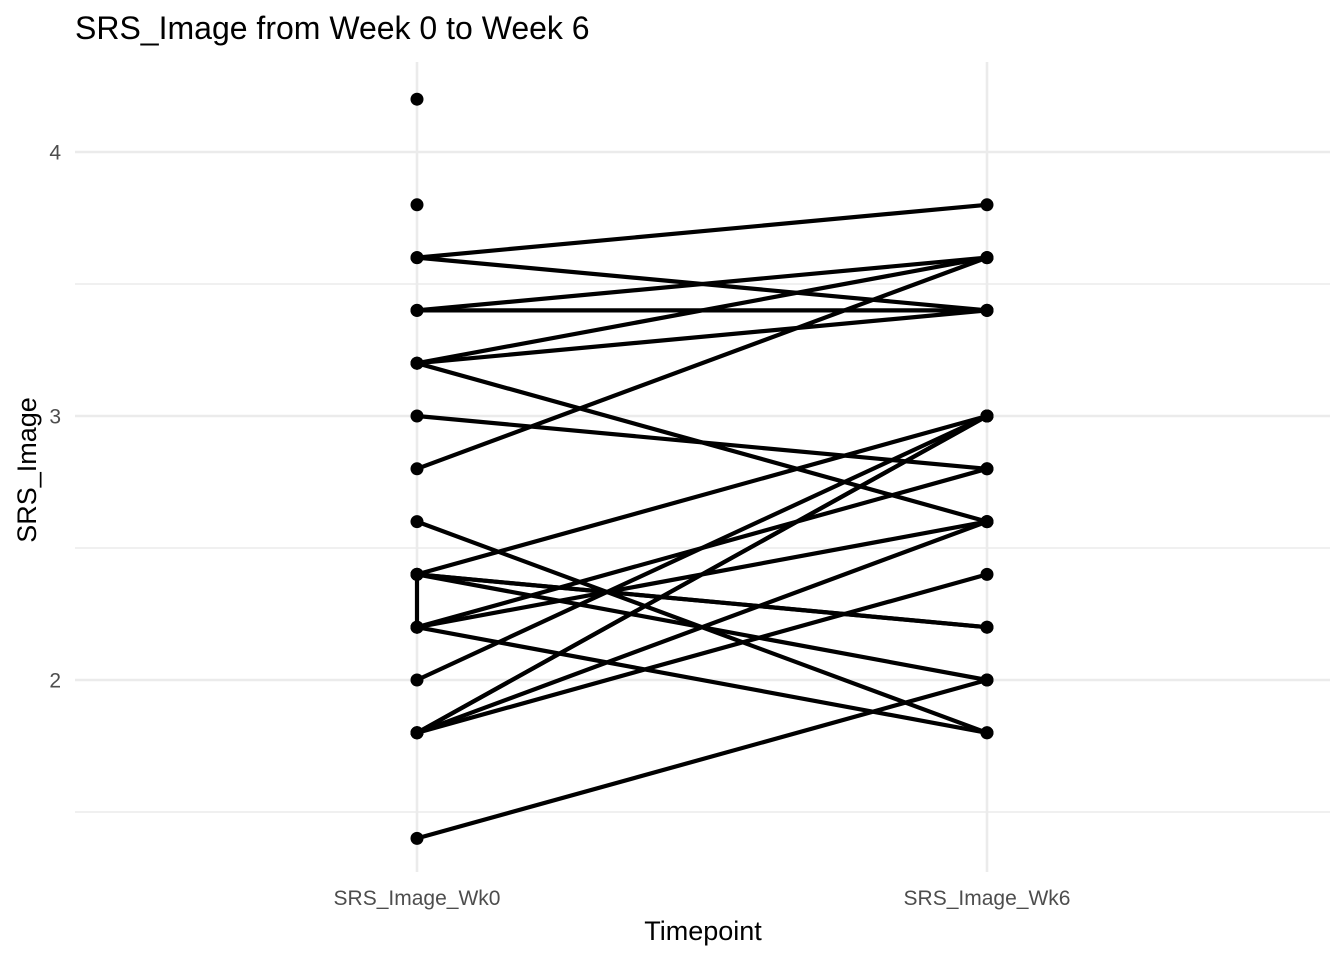 Image resolution: width=1344 pixels, height=960 pixels. Describe the element at coordinates (703, 931) in the screenshot. I see `x-axis-title: Timepoint` at that location.